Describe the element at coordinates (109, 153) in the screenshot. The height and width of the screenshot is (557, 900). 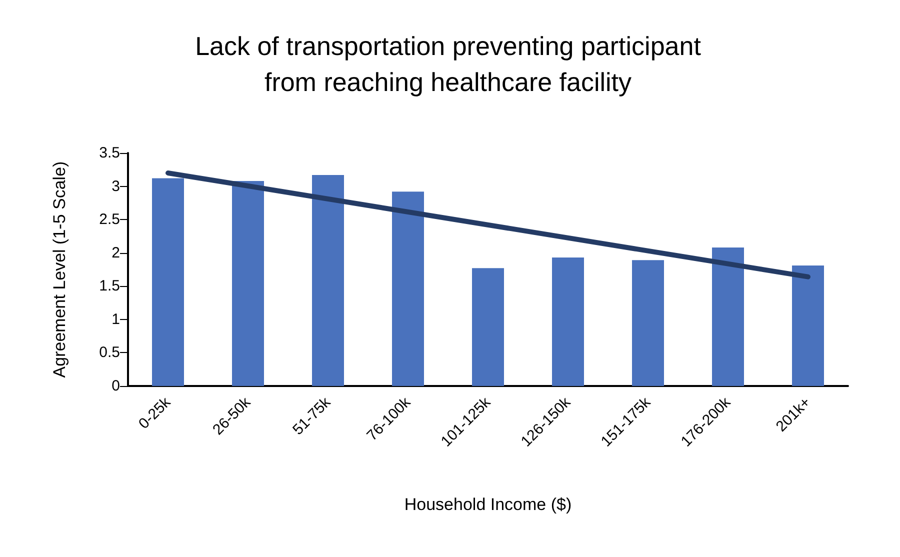
I see `y-tick-label: 3.5` at that location.